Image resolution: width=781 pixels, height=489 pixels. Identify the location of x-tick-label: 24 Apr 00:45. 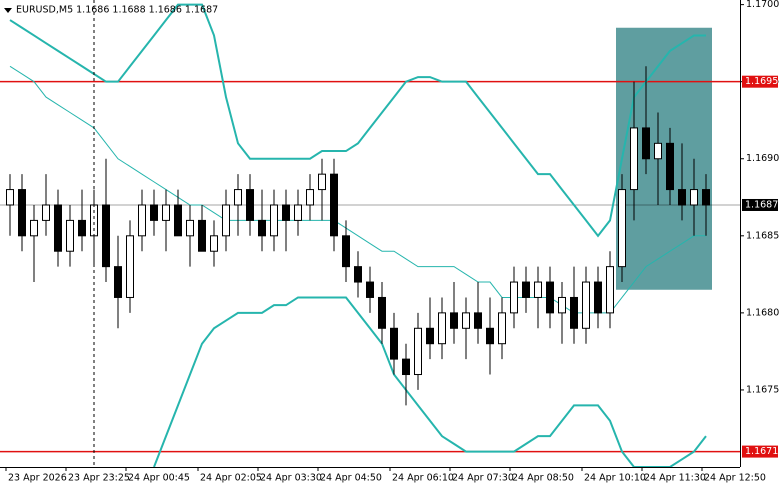
(159, 478).